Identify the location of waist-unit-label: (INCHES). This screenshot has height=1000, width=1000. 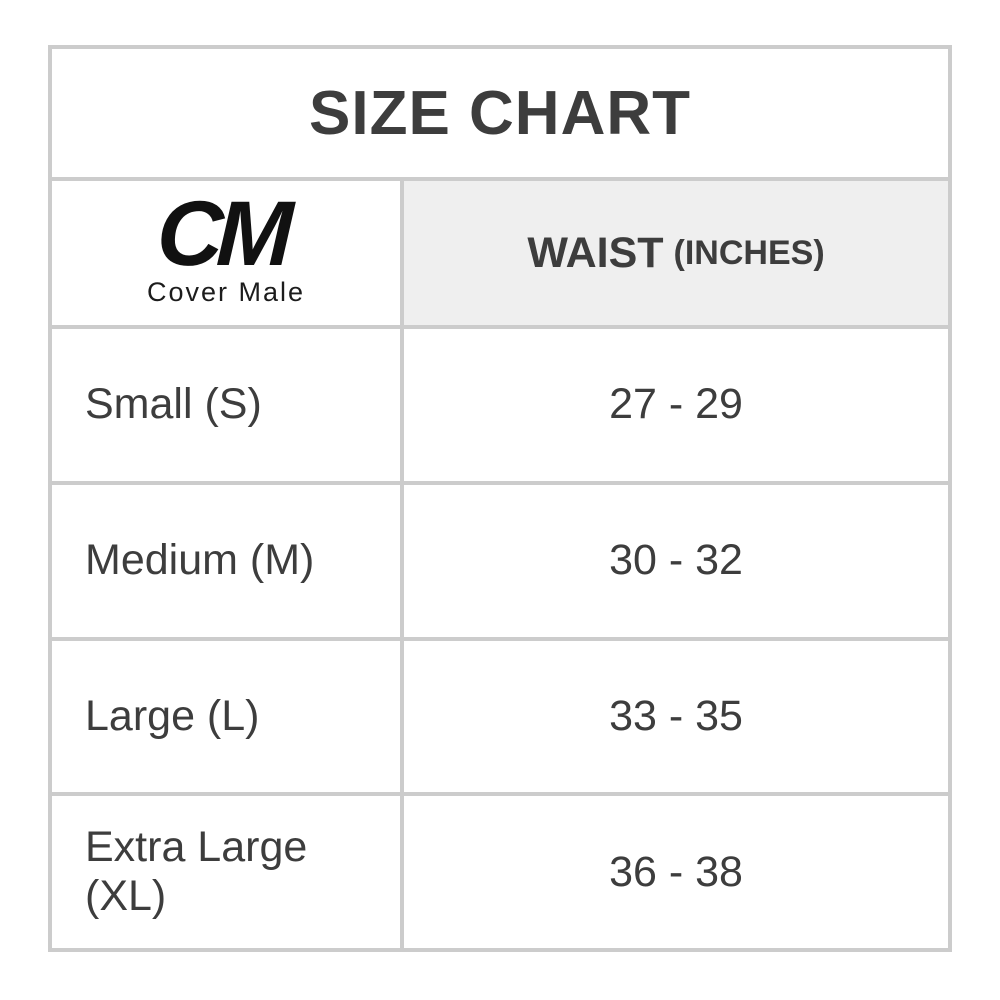
(749, 252).